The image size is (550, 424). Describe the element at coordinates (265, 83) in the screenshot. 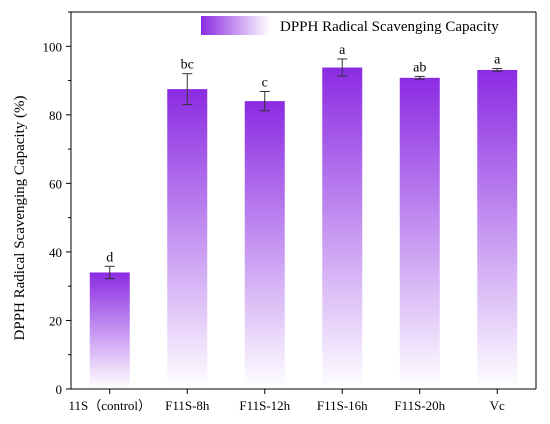

I see `significance-letter: c` at that location.